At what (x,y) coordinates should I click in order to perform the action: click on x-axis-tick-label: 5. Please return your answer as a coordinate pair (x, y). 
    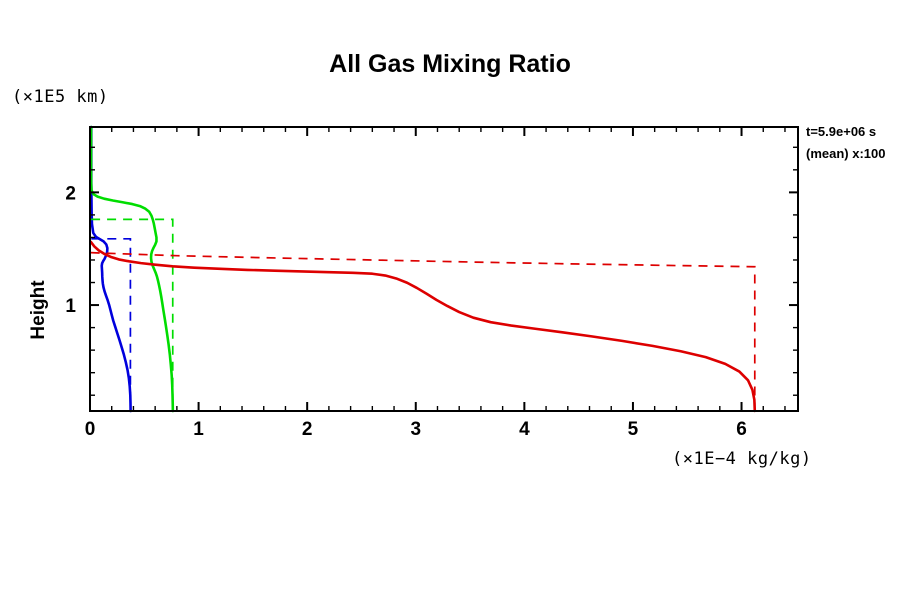
    Looking at the image, I should click on (633, 429).